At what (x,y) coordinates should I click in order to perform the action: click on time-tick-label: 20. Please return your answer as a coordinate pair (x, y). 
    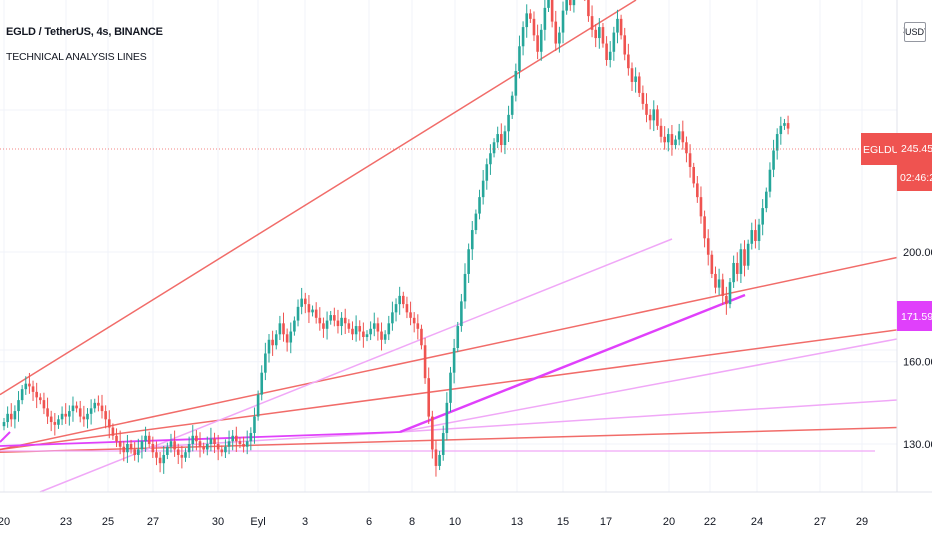
    Looking at the image, I should click on (5, 522).